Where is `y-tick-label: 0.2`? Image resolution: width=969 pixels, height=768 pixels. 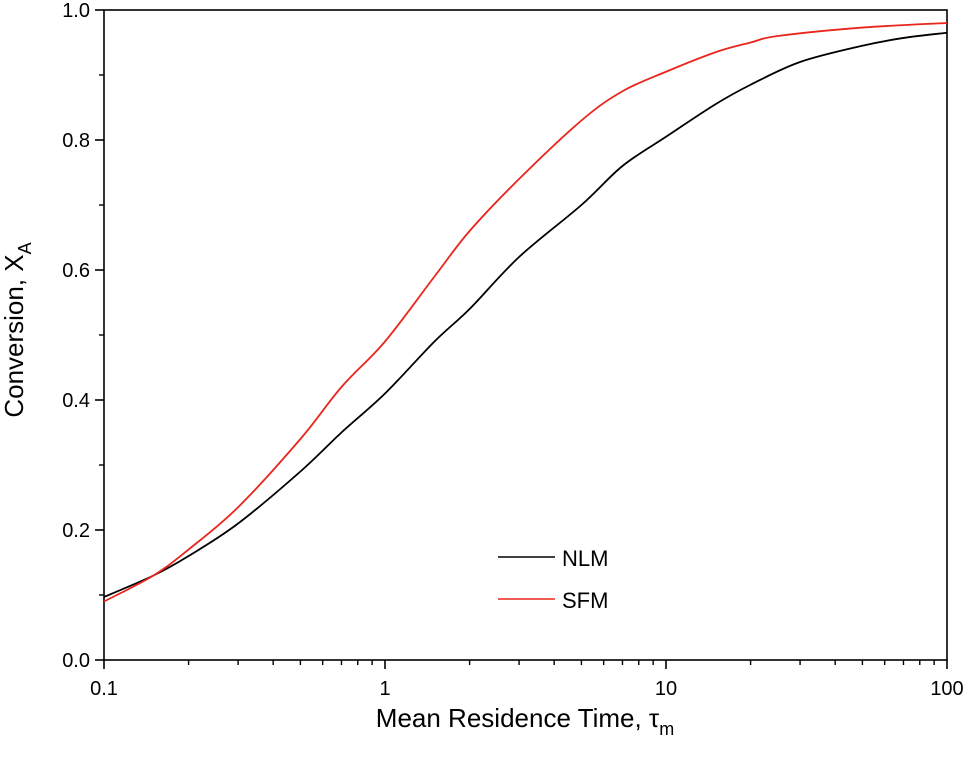 y-tick-label: 0.2 is located at coordinates (76, 531).